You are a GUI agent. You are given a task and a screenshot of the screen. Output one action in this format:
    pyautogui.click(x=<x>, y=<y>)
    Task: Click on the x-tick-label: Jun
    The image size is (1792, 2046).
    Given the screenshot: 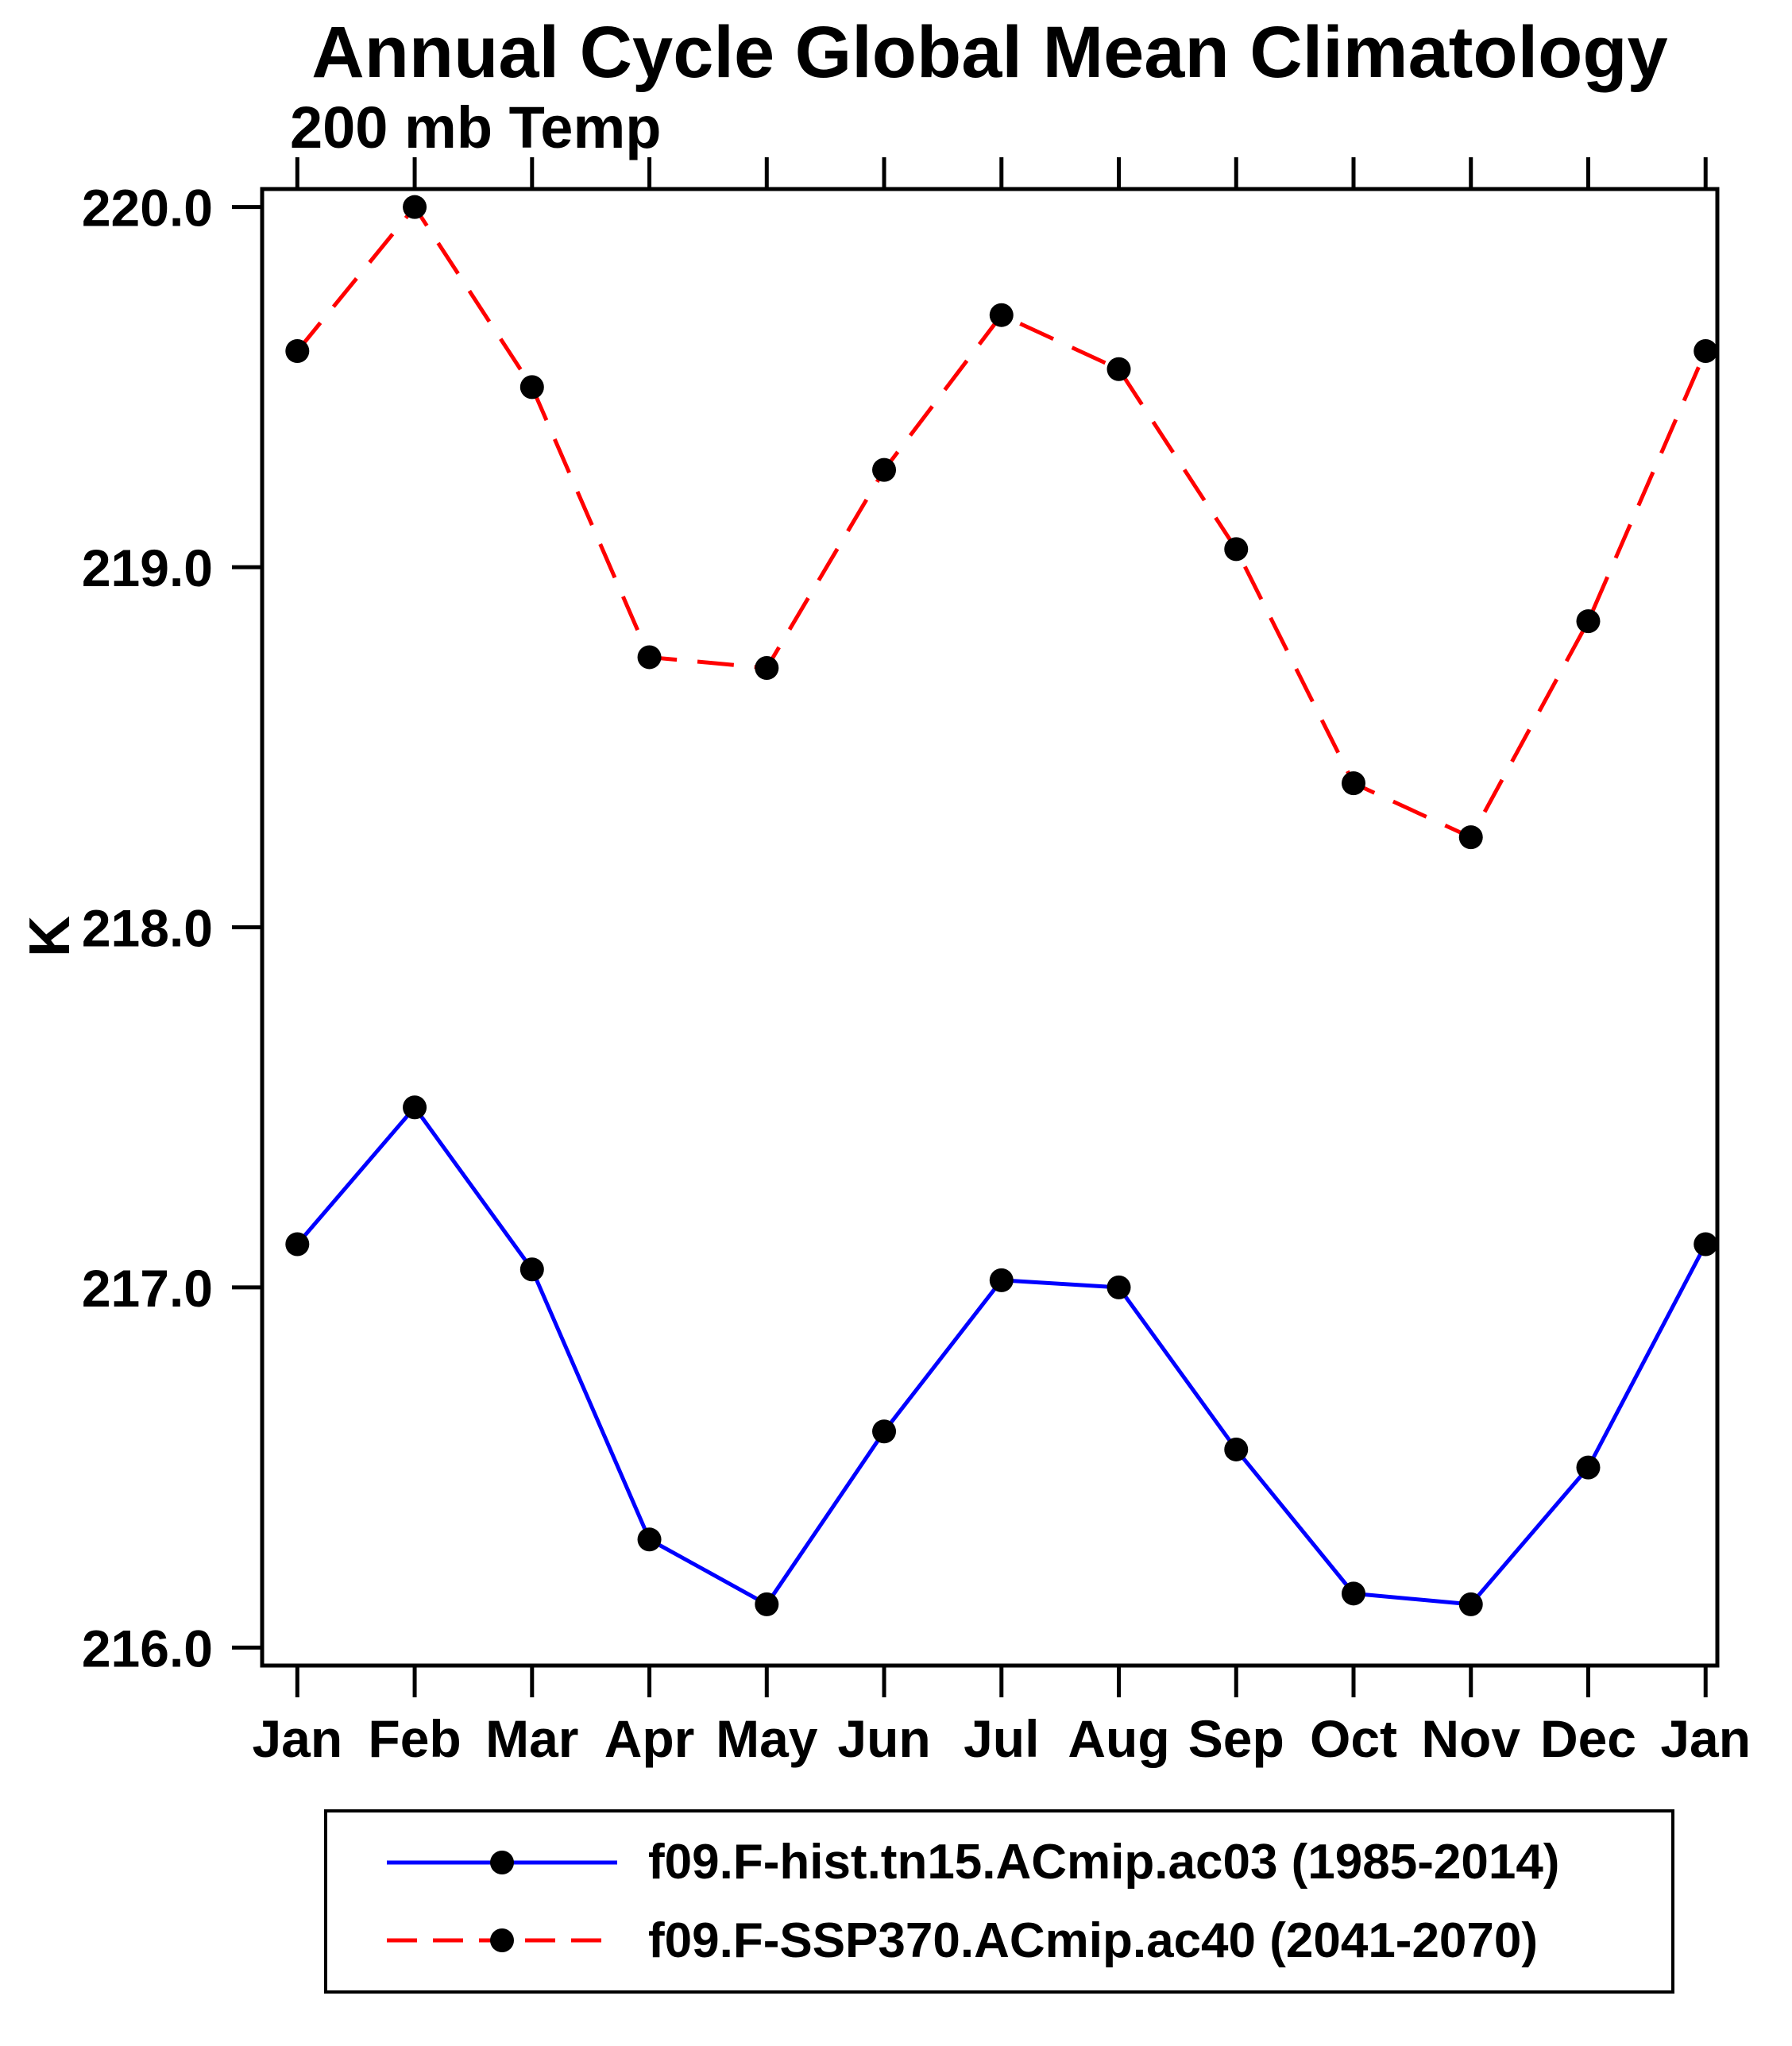 What is the action you would take?
    pyautogui.click(x=884, y=1738)
    